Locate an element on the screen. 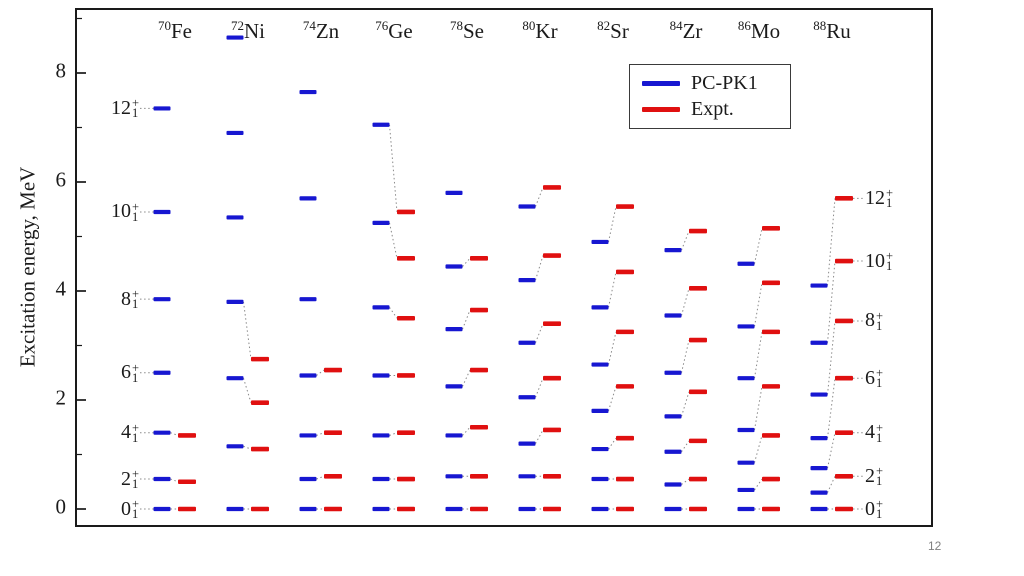  legend-item-pcpk1: PC-PK1 is located at coordinates (710, 83).